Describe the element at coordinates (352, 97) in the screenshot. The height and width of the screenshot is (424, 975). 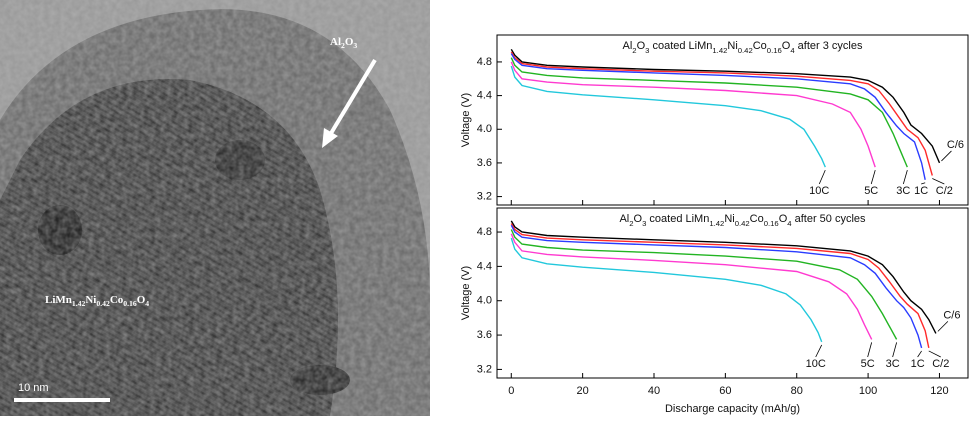
I see `arrow` at that location.